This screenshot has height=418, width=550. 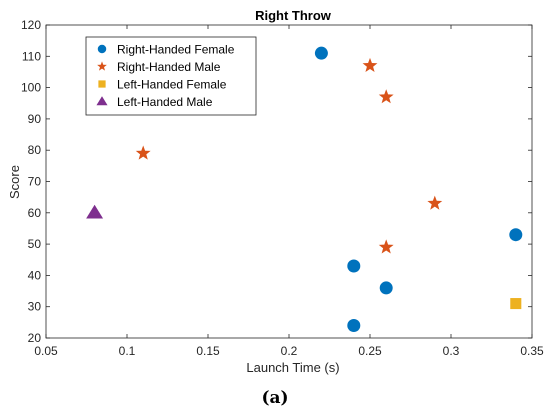 What do you see at coordinates (35, 338) in the screenshot?
I see `y-tick-label: 20` at bounding box center [35, 338].